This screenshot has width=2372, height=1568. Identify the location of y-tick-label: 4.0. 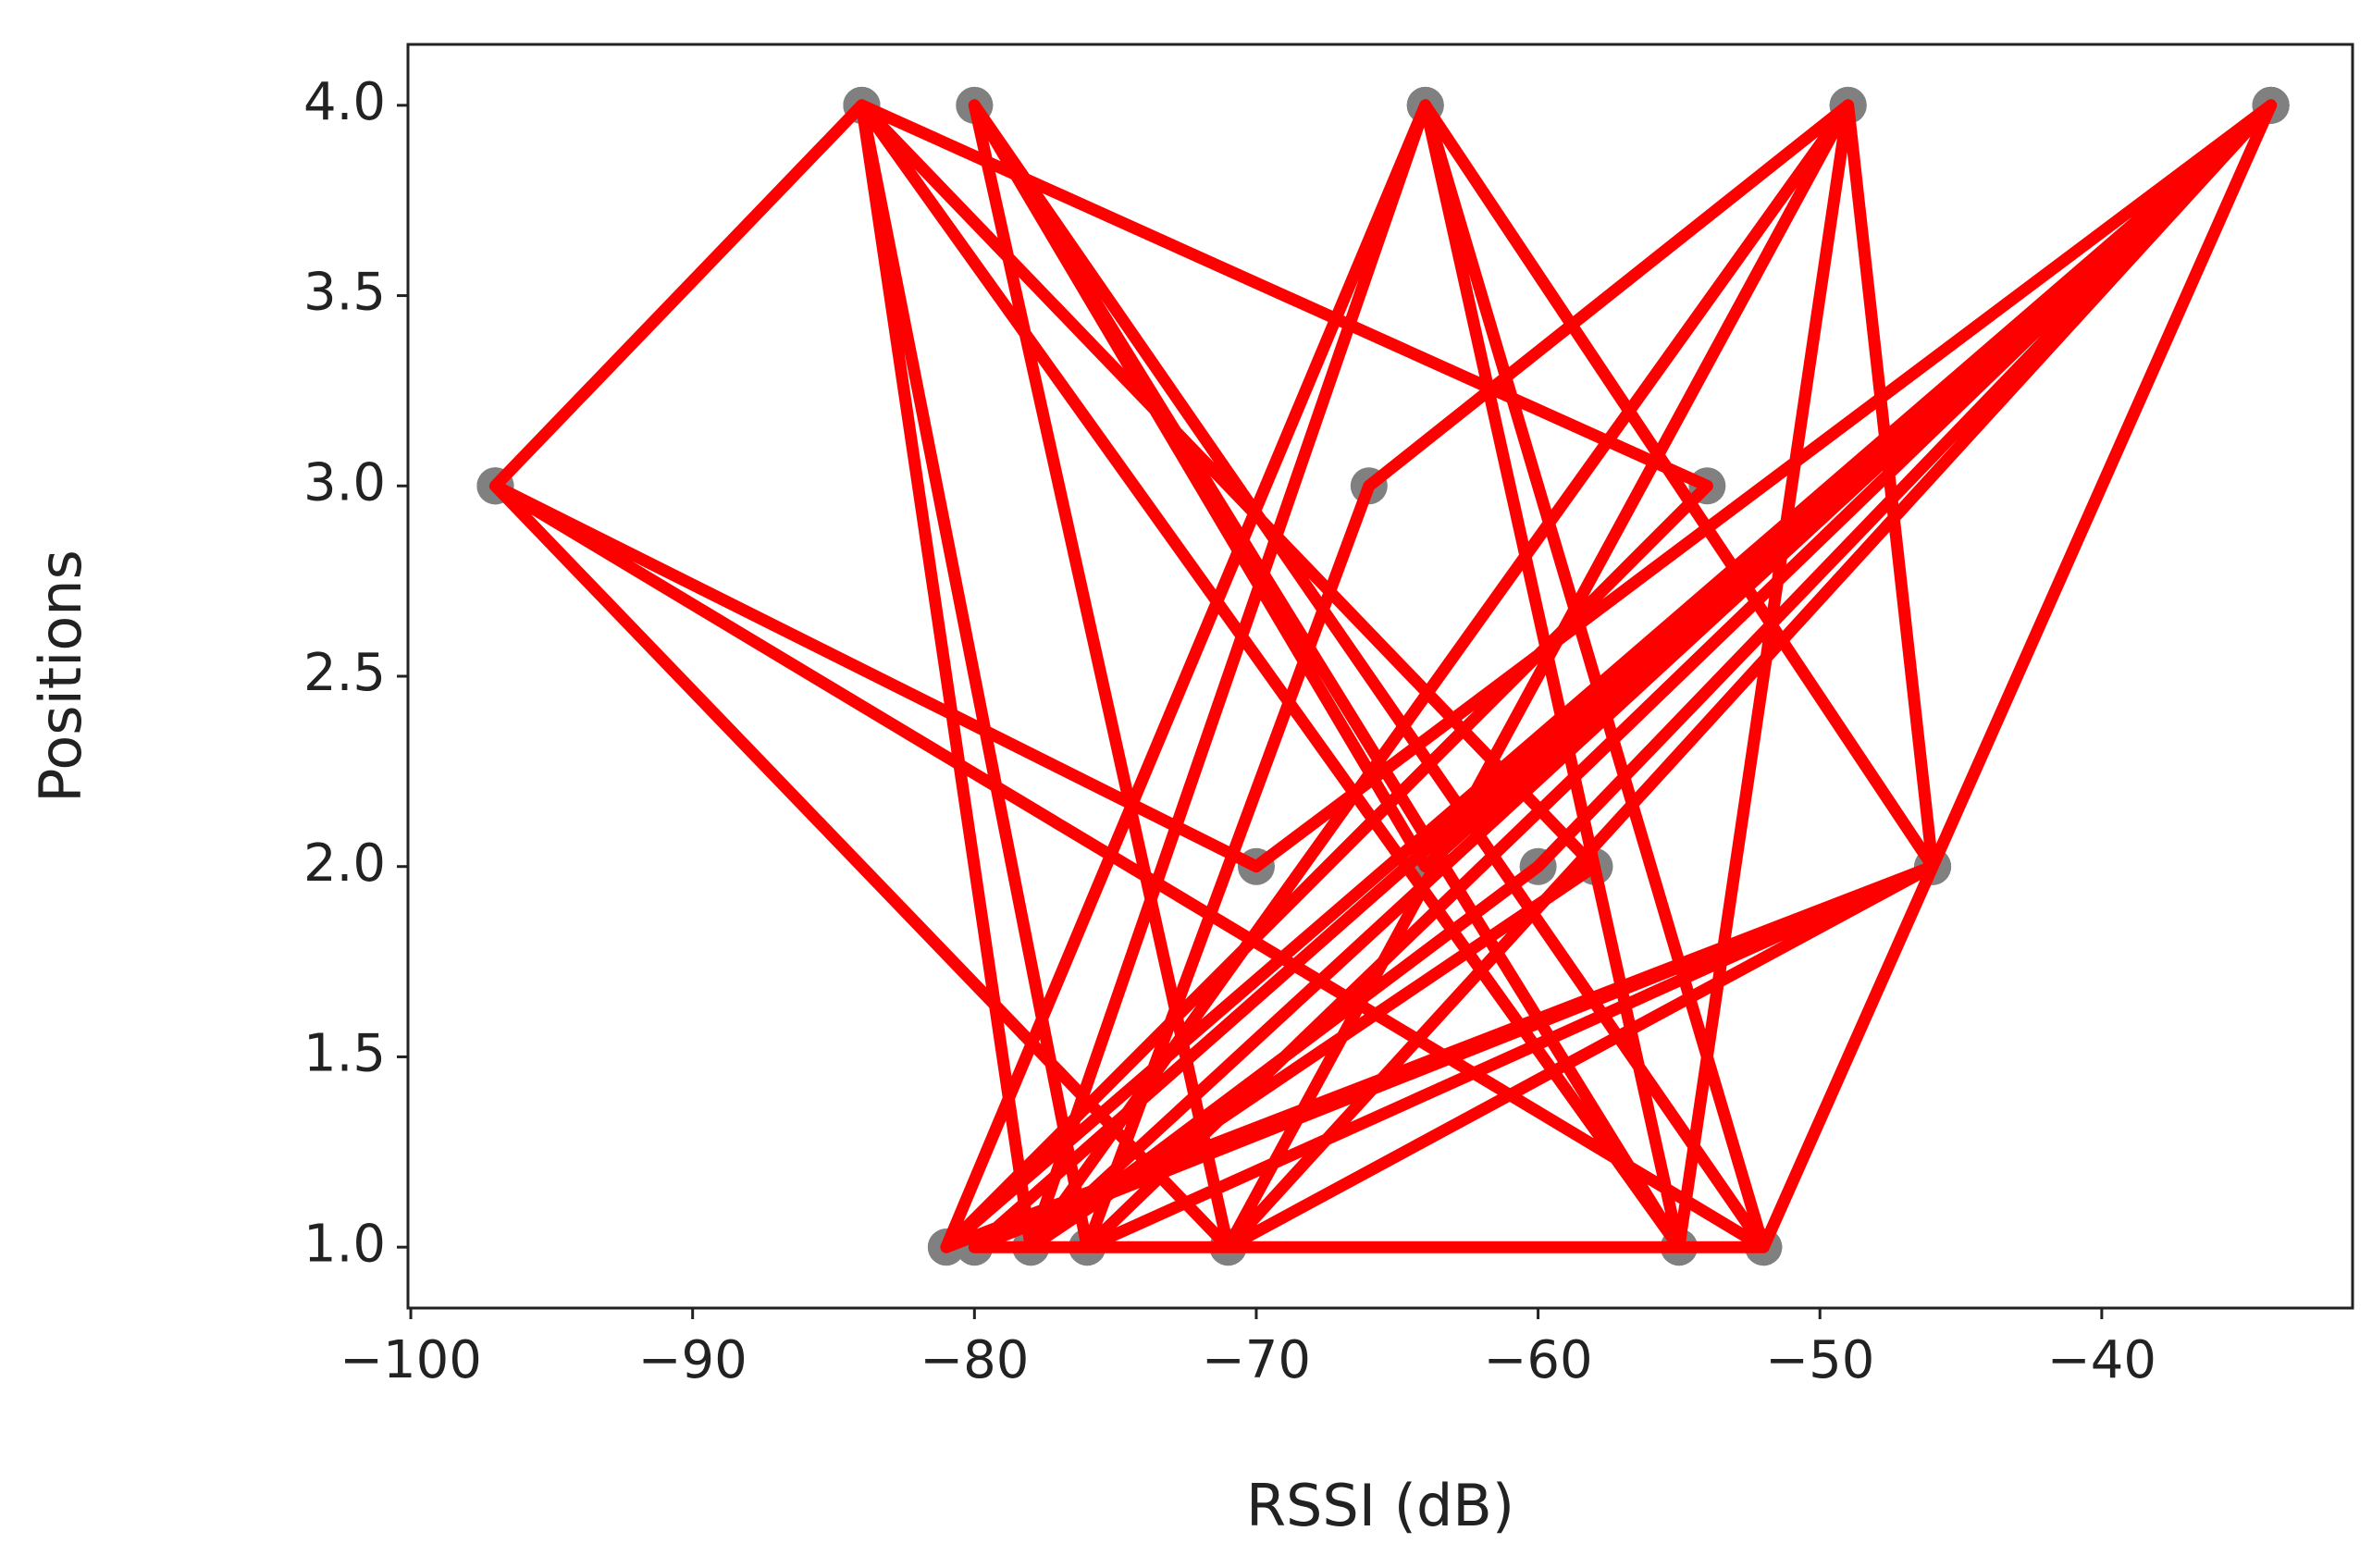
(344, 102).